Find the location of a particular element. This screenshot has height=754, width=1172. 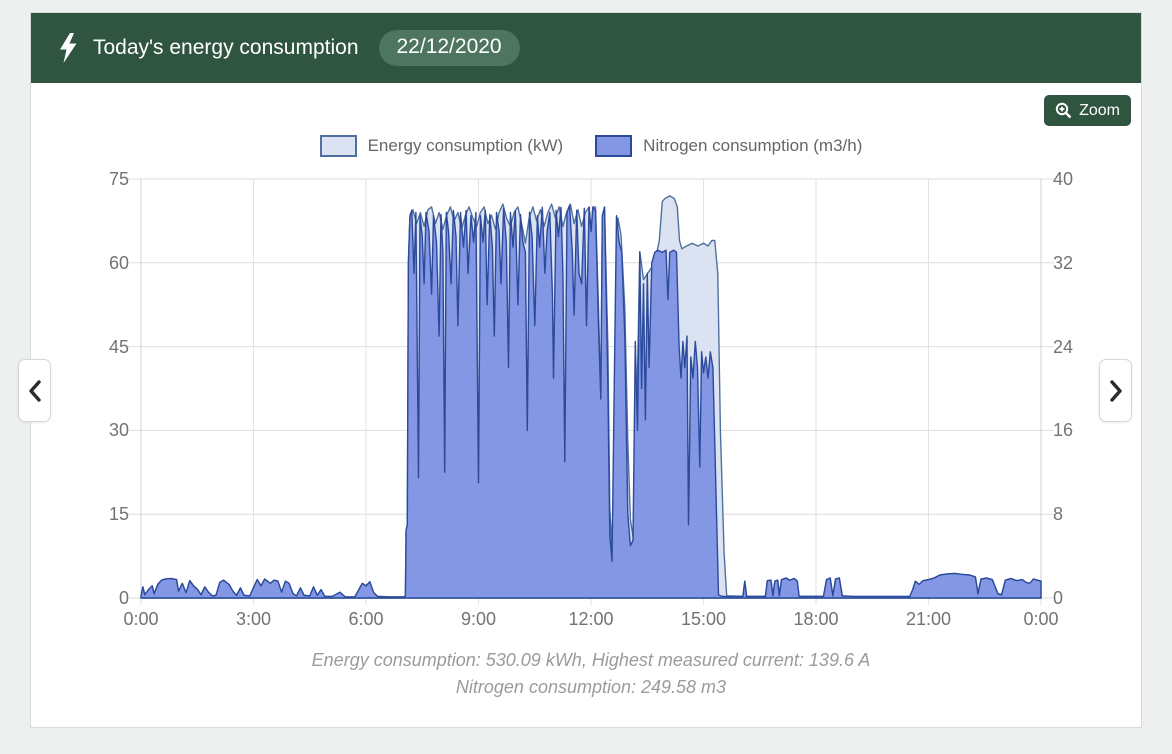

card-header: Today's energy consumption 22/12/2020 is located at coordinates (586, 48).